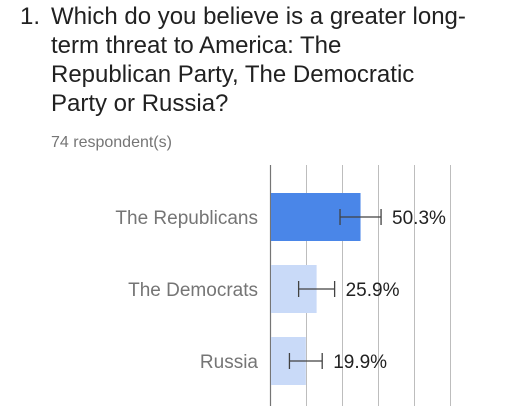  Describe the element at coordinates (186, 218) in the screenshot. I see `category-label: The Republicans` at that location.